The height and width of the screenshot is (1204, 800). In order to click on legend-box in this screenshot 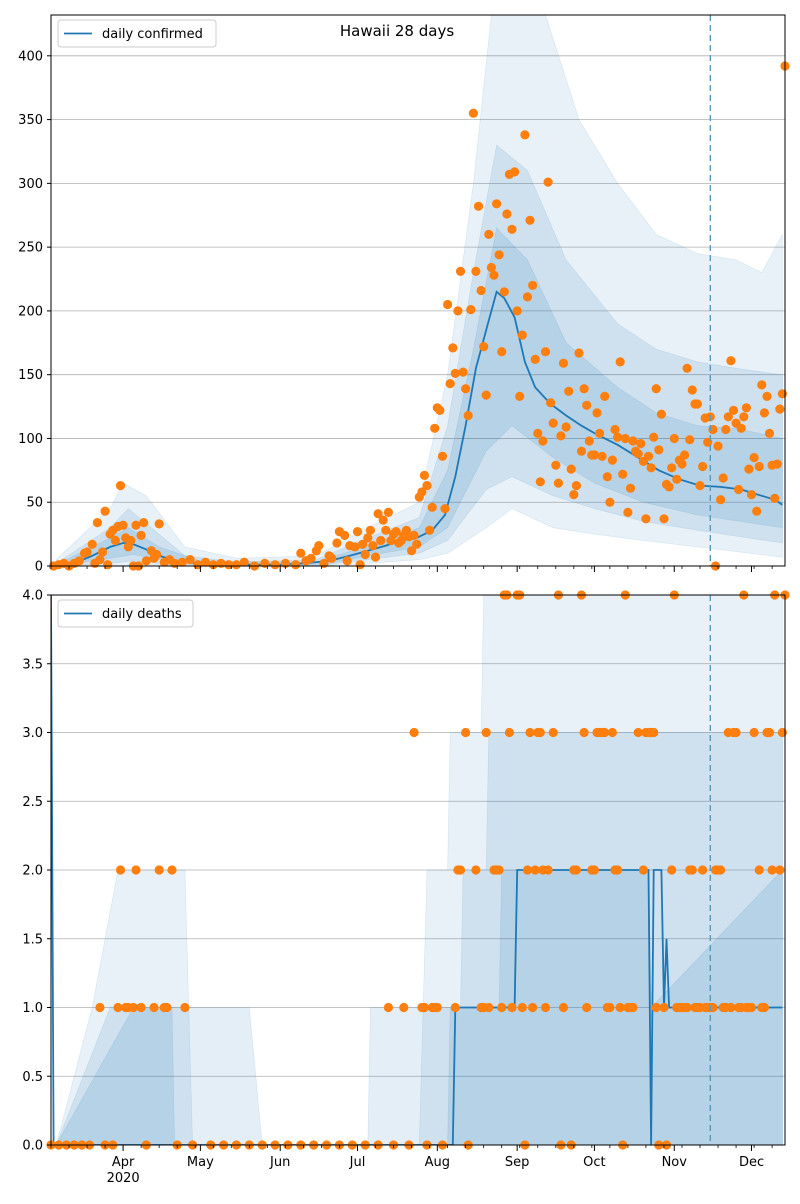, I will do `click(125, 613)`.